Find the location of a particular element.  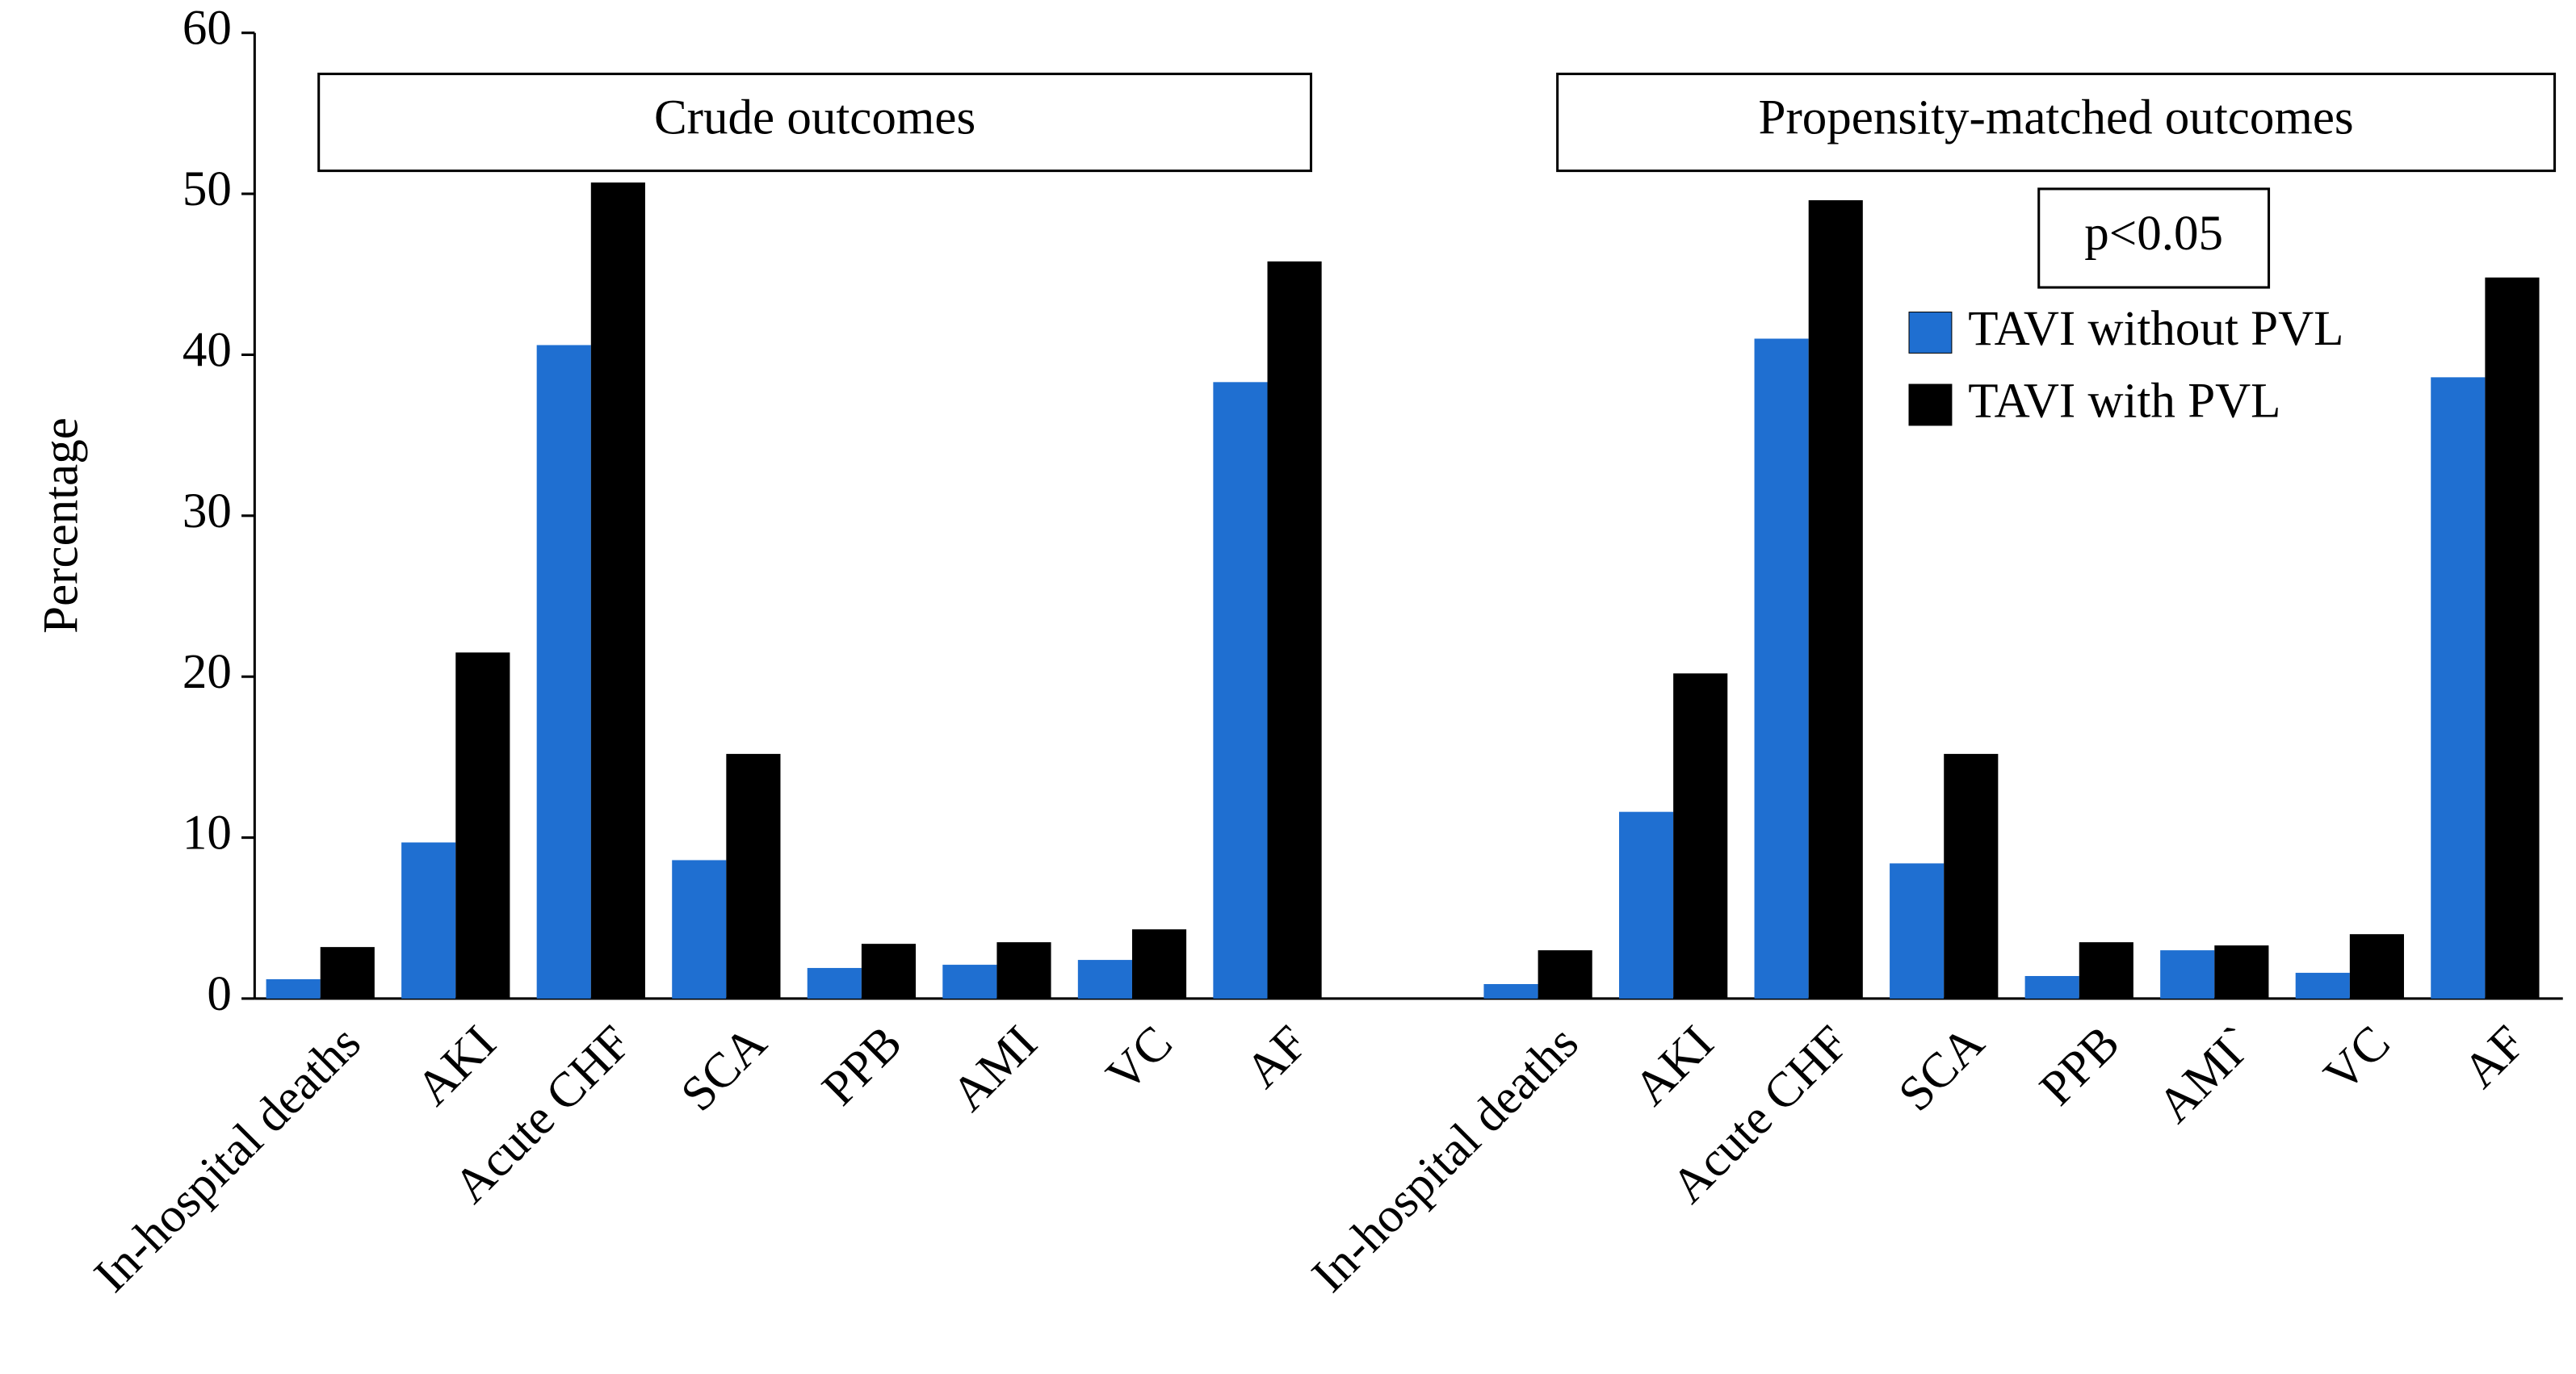

annotation: Crude outcomes is located at coordinates (814, 118).